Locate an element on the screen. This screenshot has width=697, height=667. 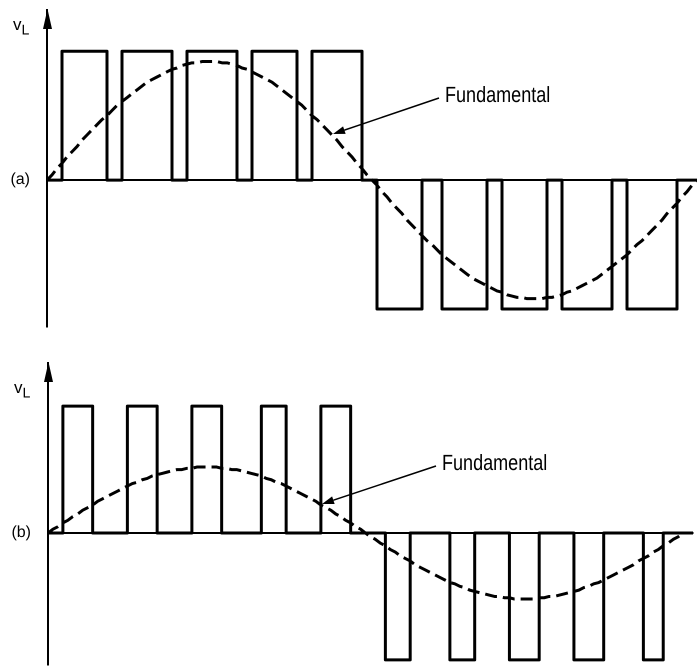
text: (b) is located at coordinates (21, 533).